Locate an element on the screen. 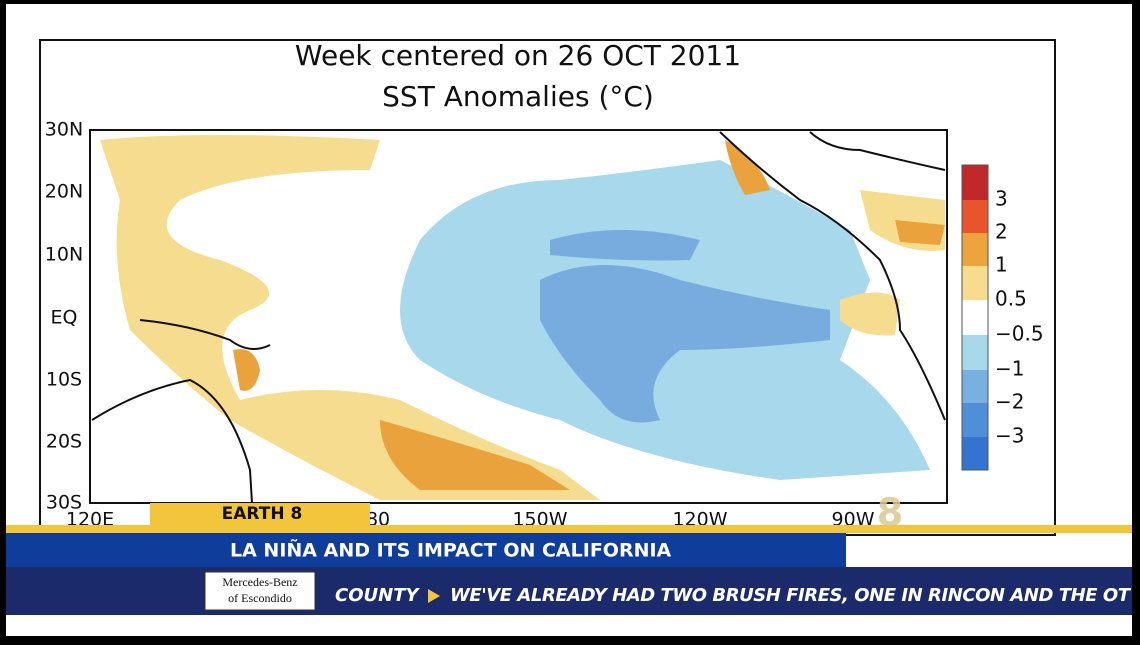  colorbar-label: −2 is located at coordinates (1009, 402).